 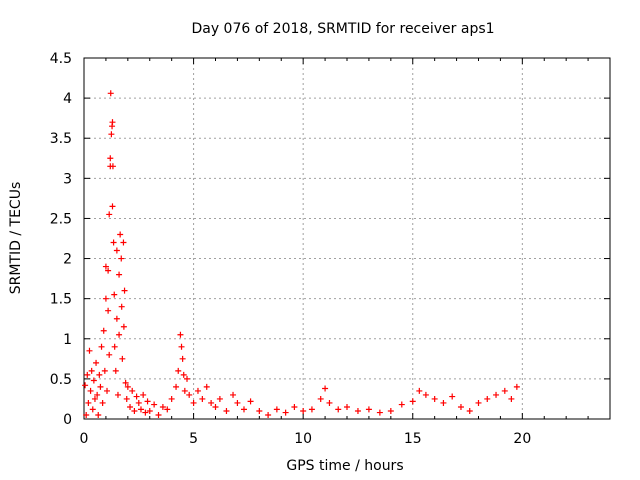 What do you see at coordinates (193, 439) in the screenshot?
I see `x-tick-label: 5` at bounding box center [193, 439].